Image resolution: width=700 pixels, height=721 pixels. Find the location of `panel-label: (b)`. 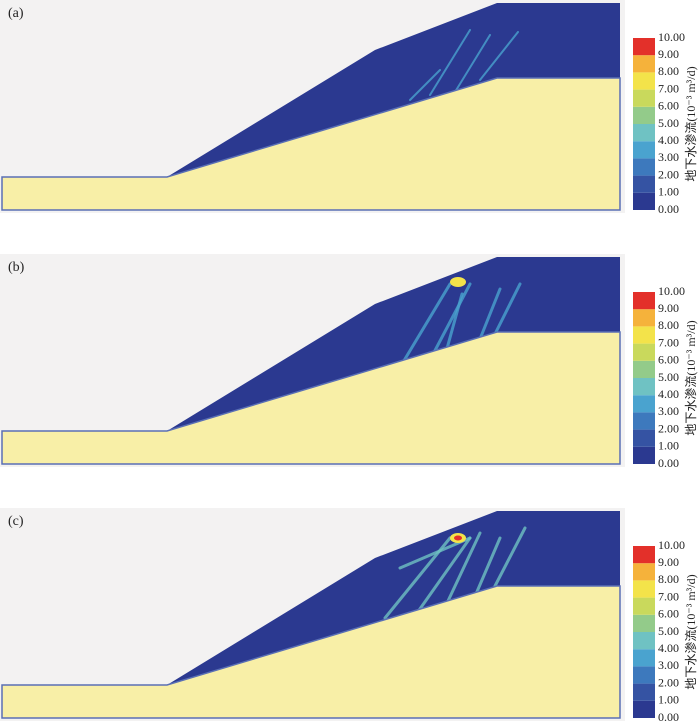

panel-label: (b) is located at coordinates (16, 267).